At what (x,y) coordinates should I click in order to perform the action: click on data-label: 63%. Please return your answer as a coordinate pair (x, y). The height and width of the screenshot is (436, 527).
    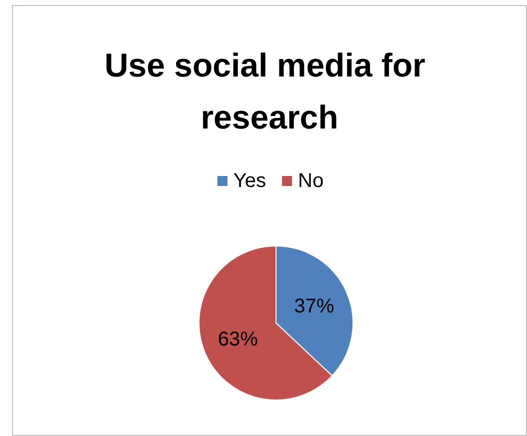
    Looking at the image, I should click on (238, 339).